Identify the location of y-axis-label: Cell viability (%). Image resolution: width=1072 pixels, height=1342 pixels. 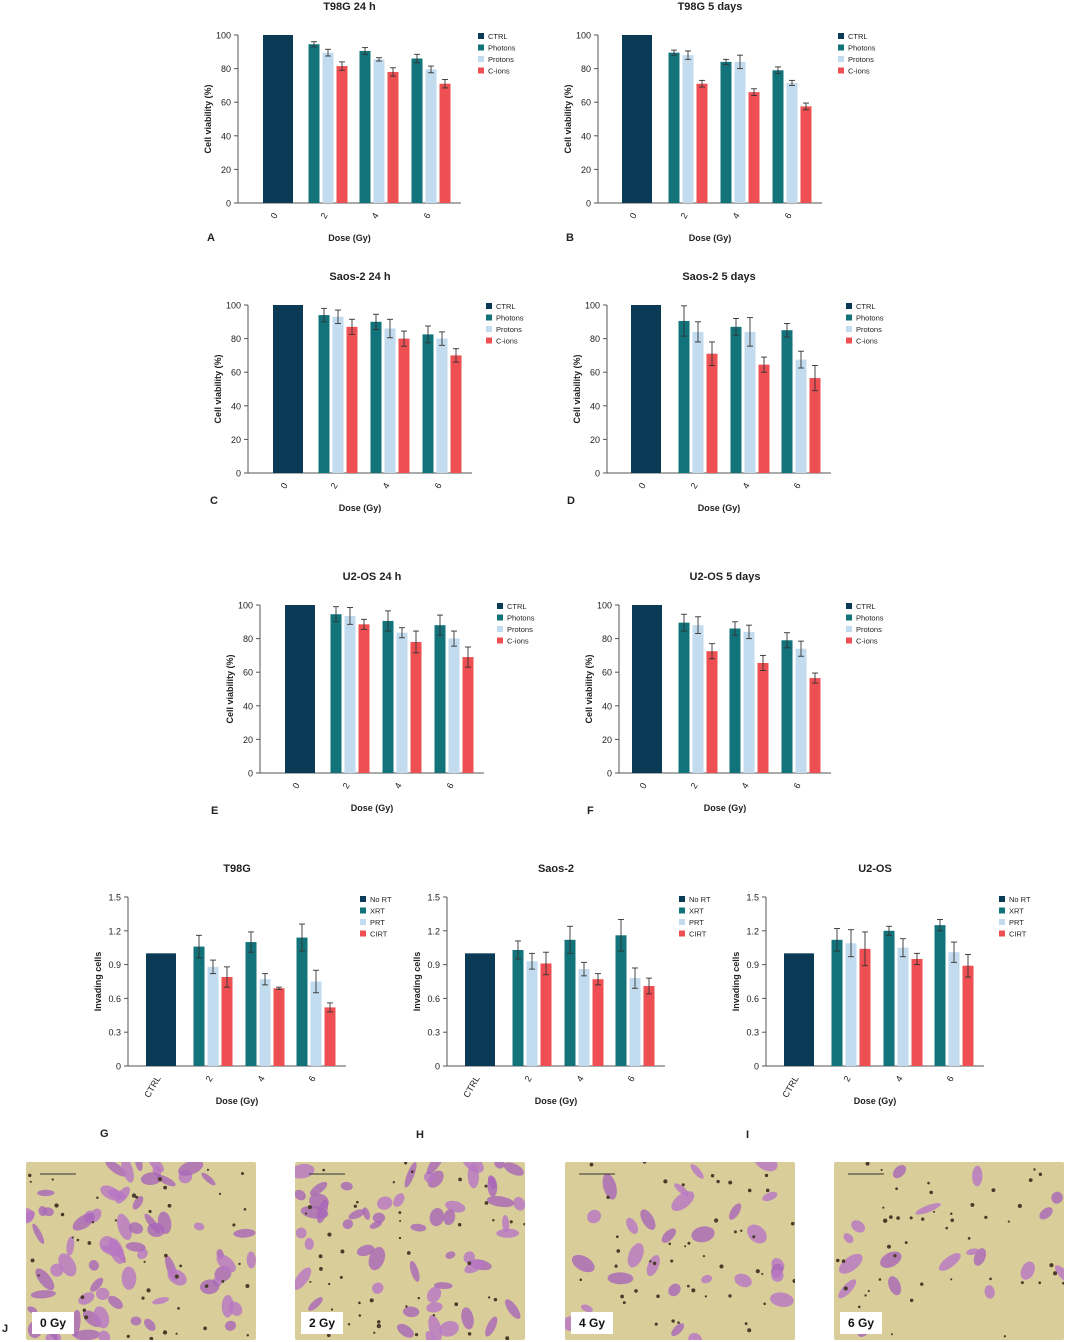
(589, 688).